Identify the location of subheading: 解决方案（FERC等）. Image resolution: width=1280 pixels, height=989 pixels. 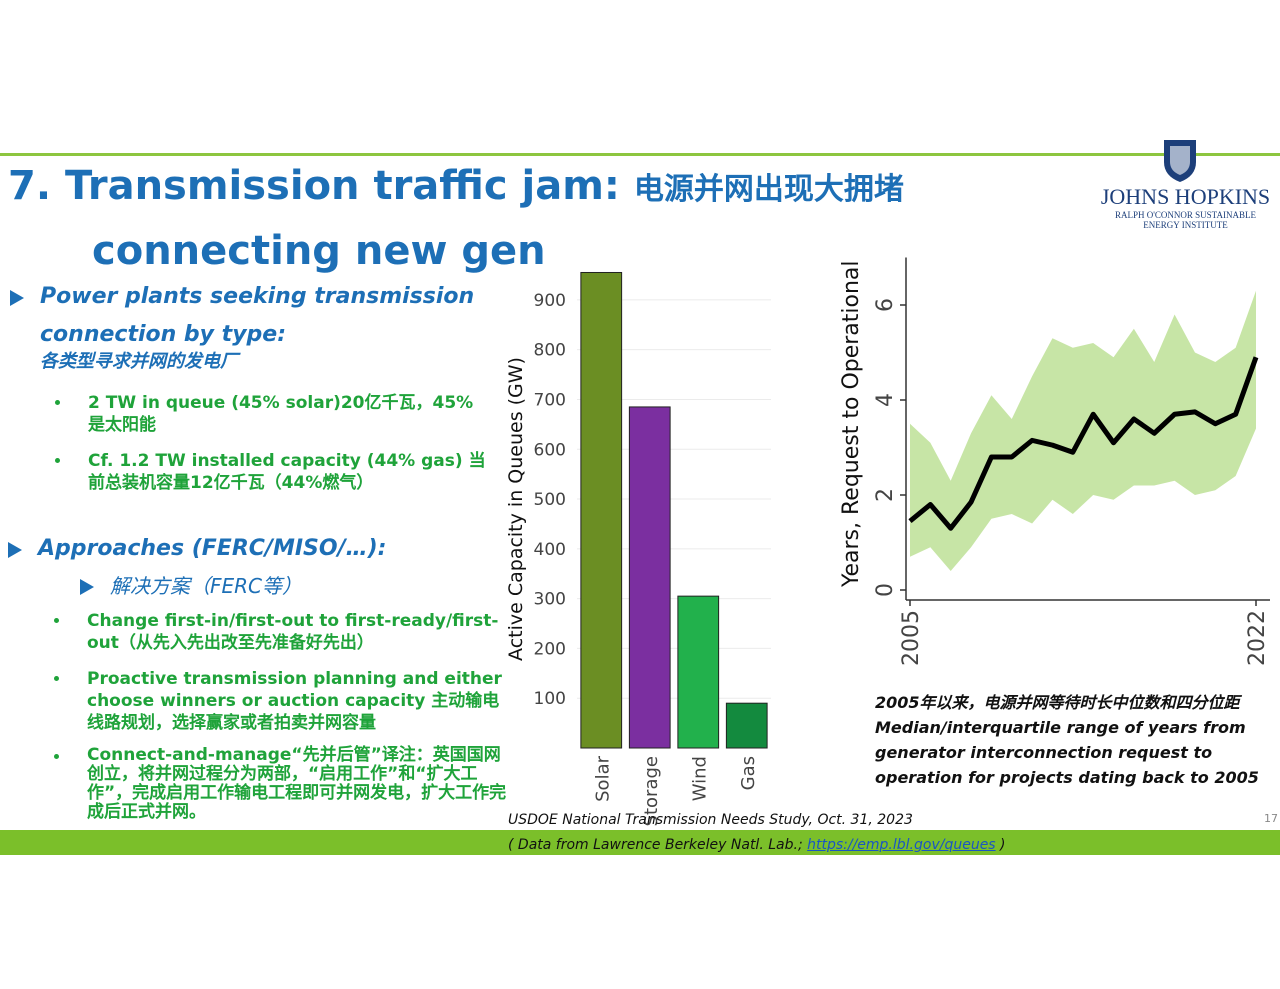
(190, 586).